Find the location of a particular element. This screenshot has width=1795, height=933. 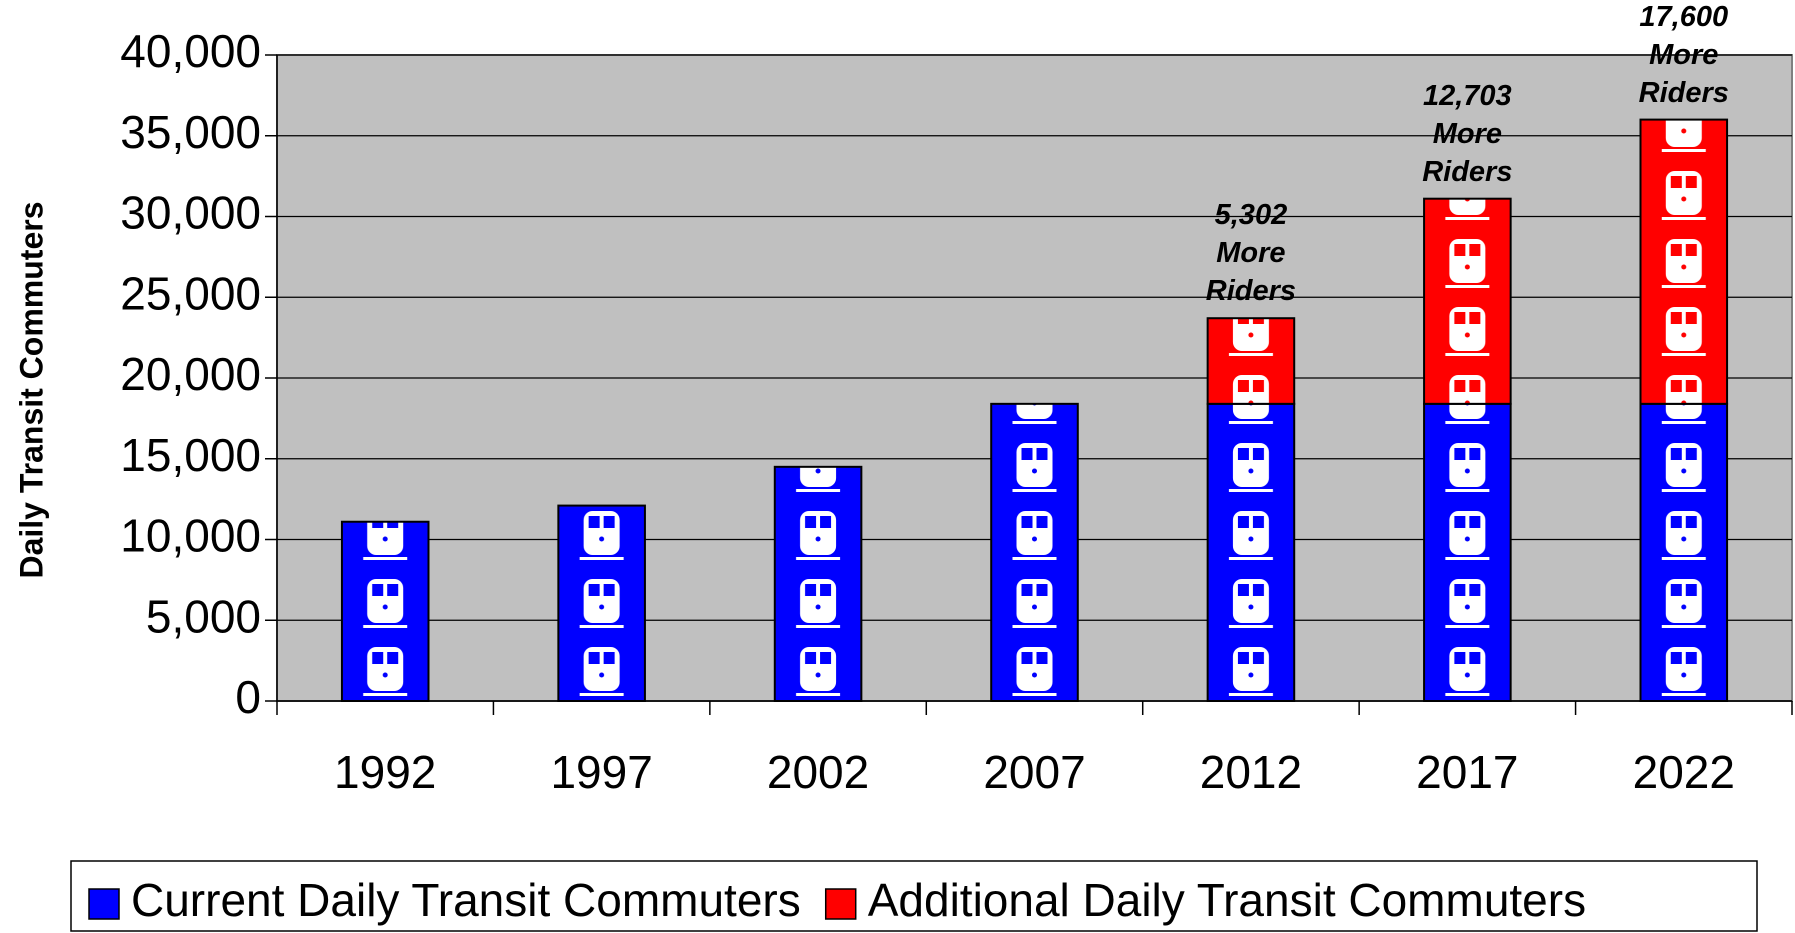

data-label: 12,703 More Riders is located at coordinates (1467, 133).